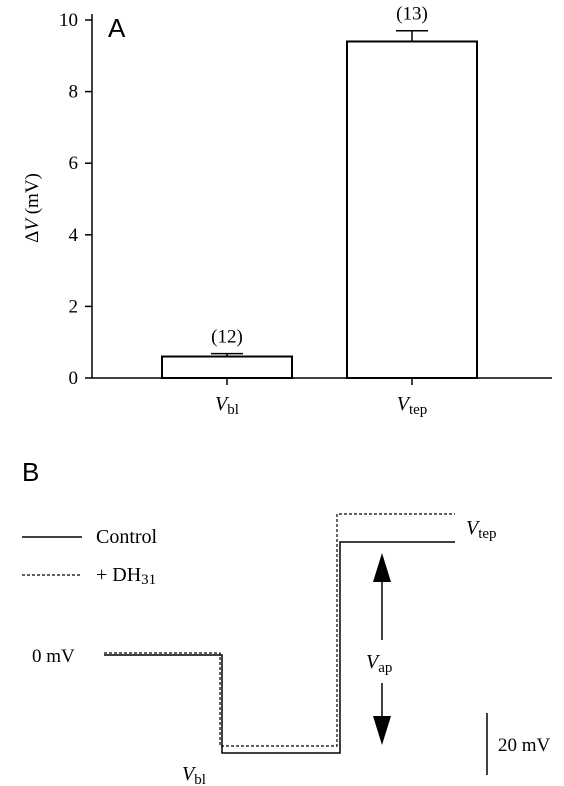  I want to click on arrow-down-head, so click(382, 730).